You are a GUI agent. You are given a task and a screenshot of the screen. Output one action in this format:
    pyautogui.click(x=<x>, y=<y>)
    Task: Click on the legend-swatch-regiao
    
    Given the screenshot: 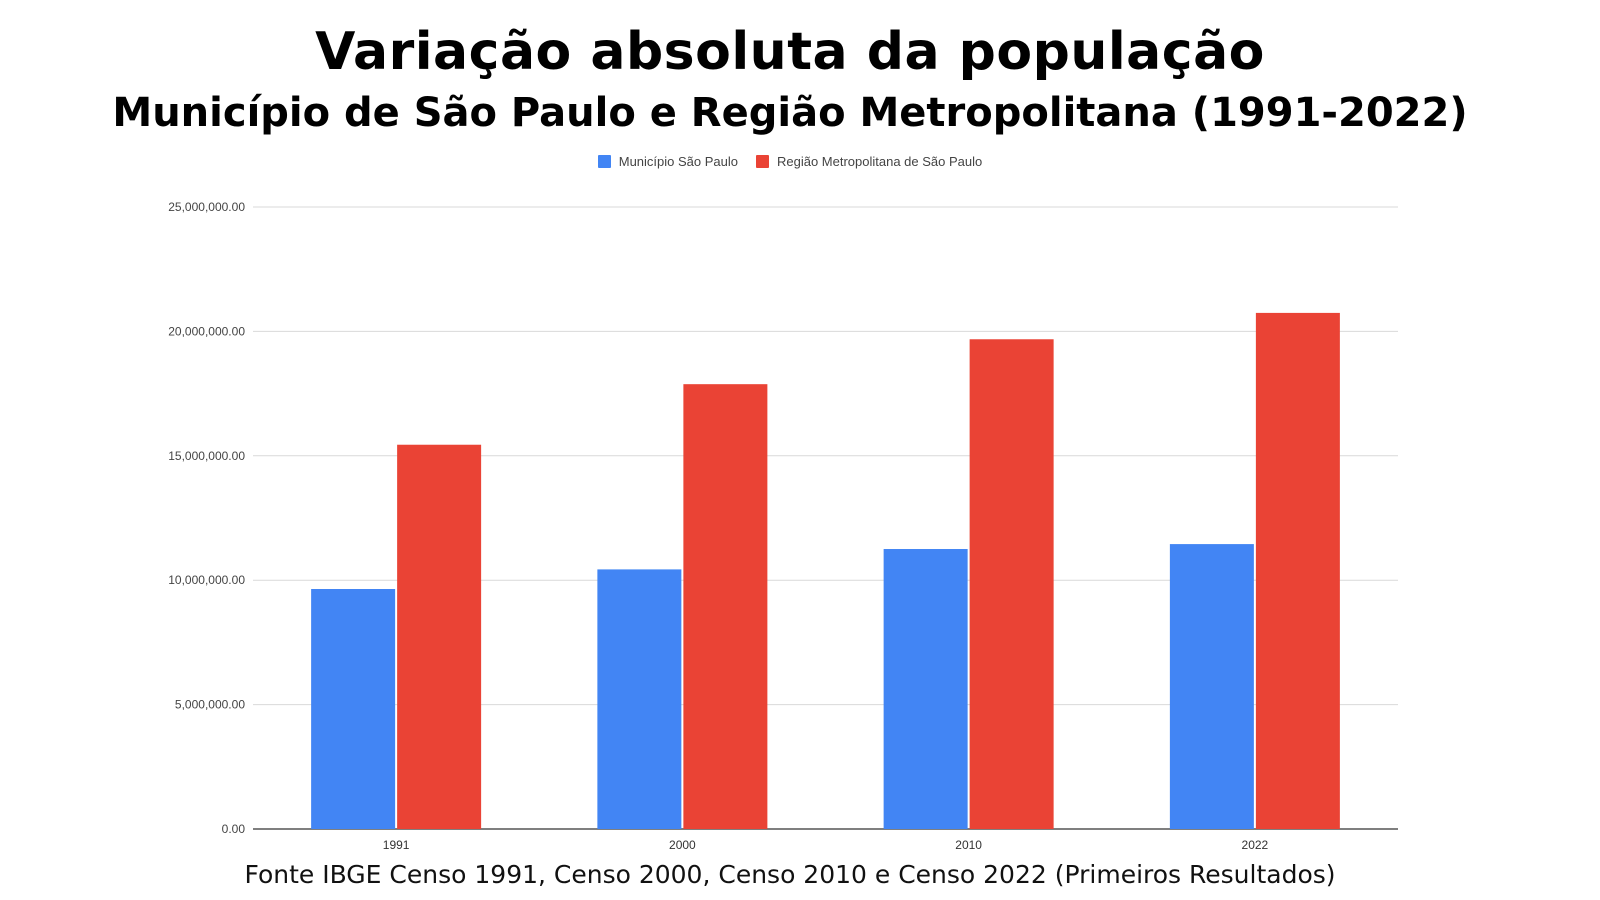 What is the action you would take?
    pyautogui.click(x=762, y=161)
    